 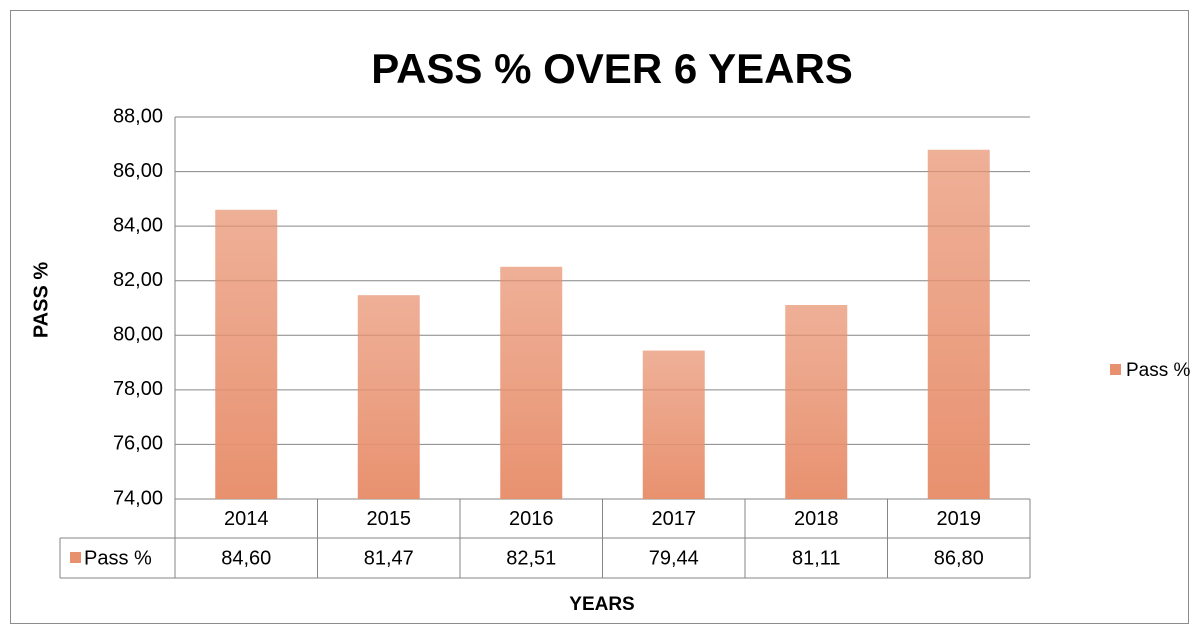 I want to click on table-value: 84,60, so click(x=246, y=558).